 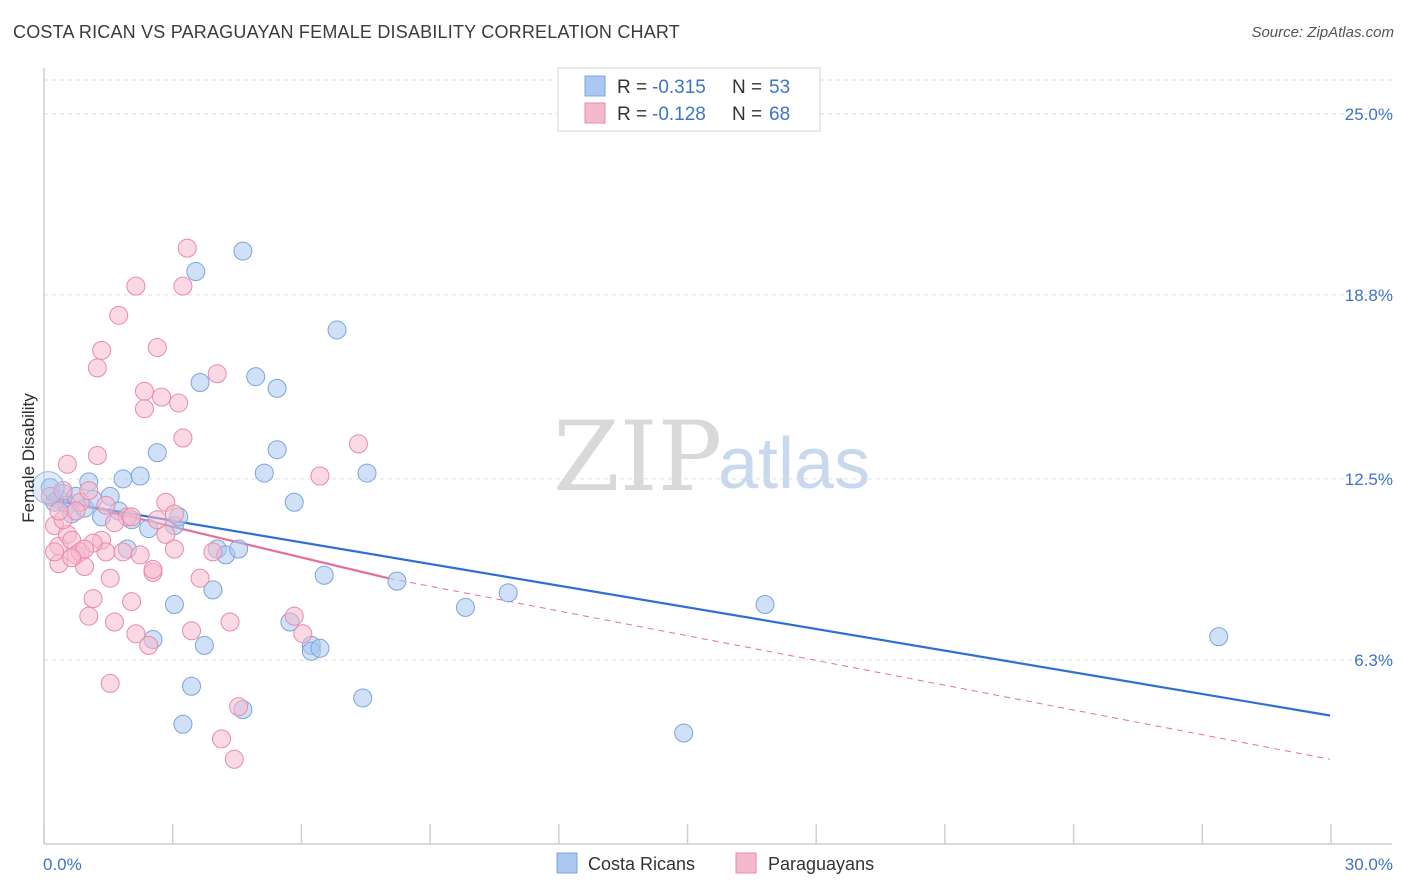 I want to click on bottom-legend-paraguayans: Paraguayans, so click(x=821, y=864).